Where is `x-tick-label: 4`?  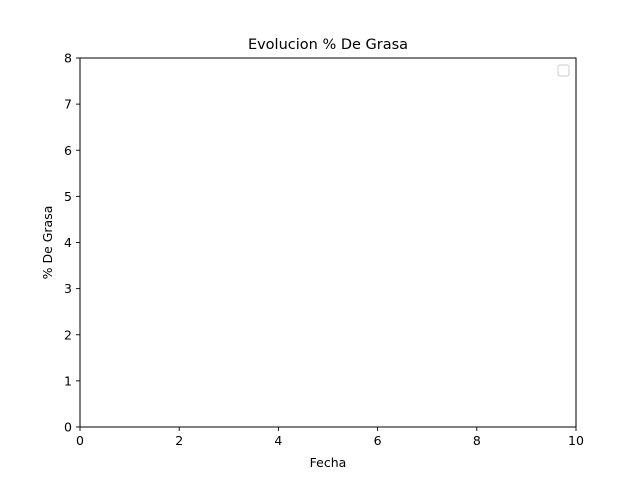 x-tick-label: 4 is located at coordinates (278, 440).